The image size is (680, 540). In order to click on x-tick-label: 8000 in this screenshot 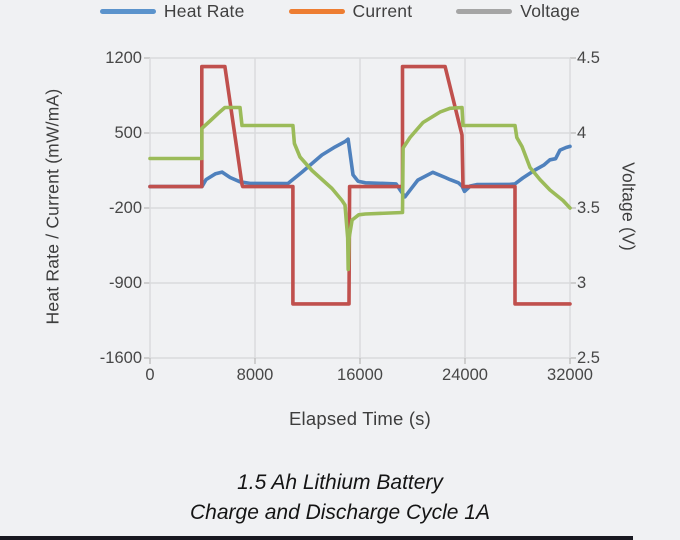, I will do `click(255, 375)`.